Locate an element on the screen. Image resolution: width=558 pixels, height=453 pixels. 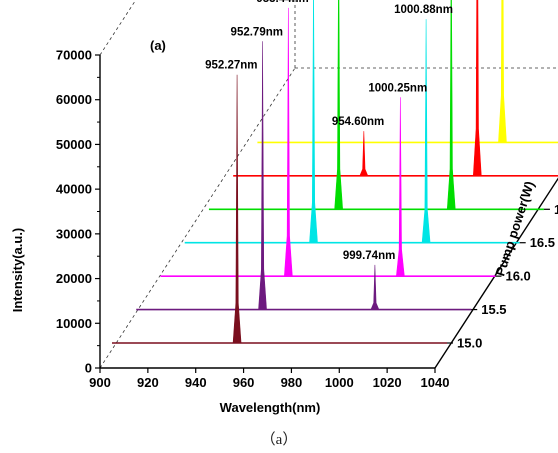
y-tick-label: 30000 is located at coordinates (74, 233).